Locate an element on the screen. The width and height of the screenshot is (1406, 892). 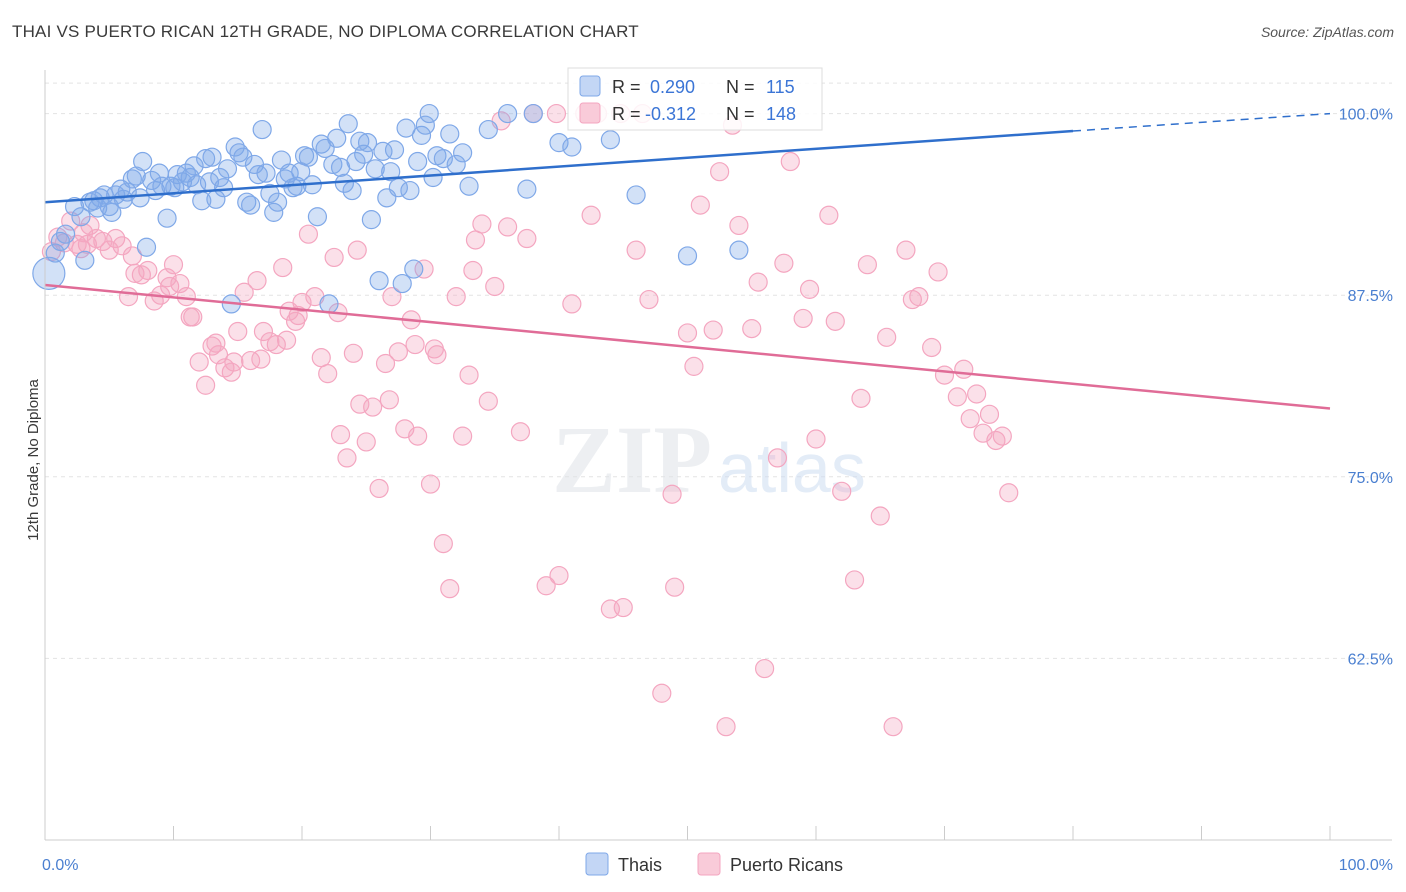
y-tick-label-2: 75.0% is located at coordinates (1370, 478).